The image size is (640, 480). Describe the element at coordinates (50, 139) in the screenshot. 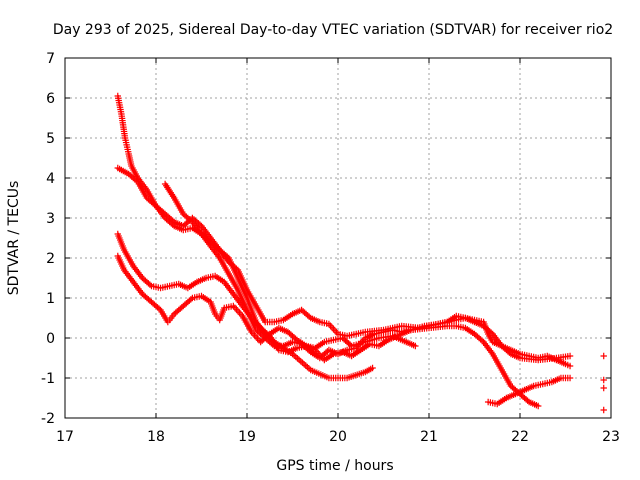

I see `y-tick-label: 5` at that location.